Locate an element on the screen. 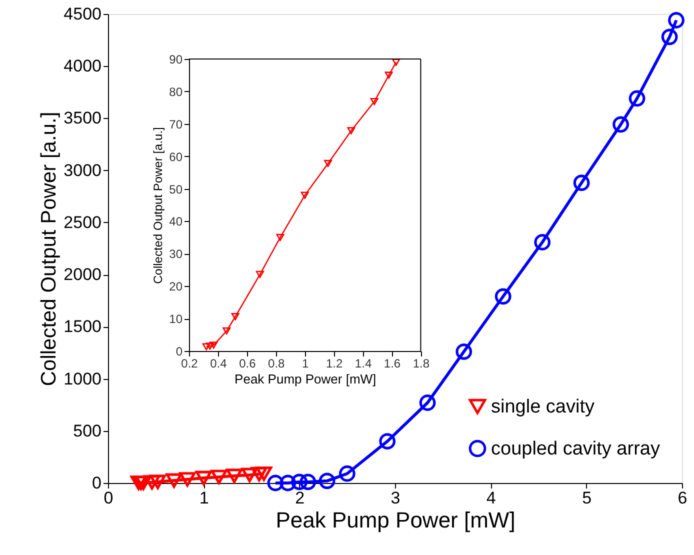 The height and width of the screenshot is (555, 694). y-tick-label: 2500 is located at coordinates (83, 222).